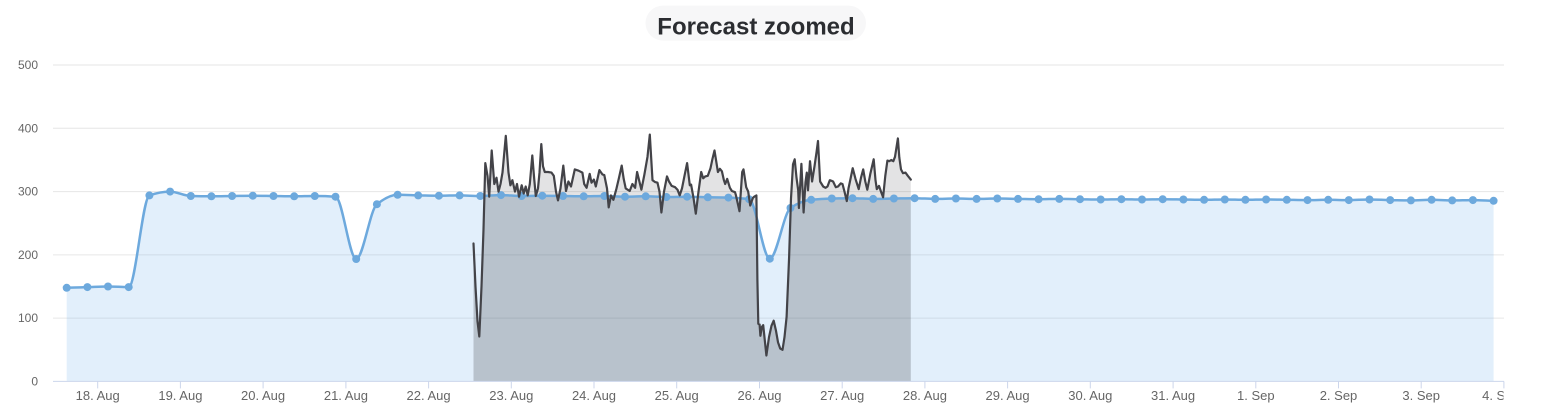  What do you see at coordinates (28, 318) in the screenshot?
I see `svg-text: 100` at bounding box center [28, 318].